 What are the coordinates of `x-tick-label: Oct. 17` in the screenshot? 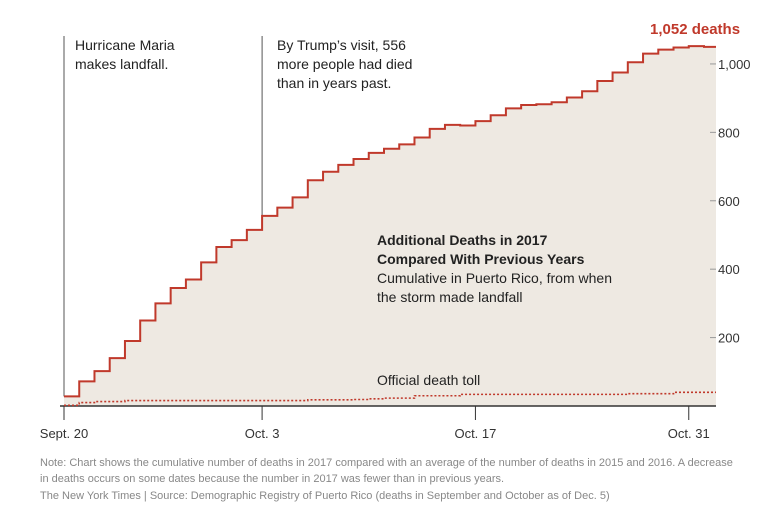 It's located at (475, 433).